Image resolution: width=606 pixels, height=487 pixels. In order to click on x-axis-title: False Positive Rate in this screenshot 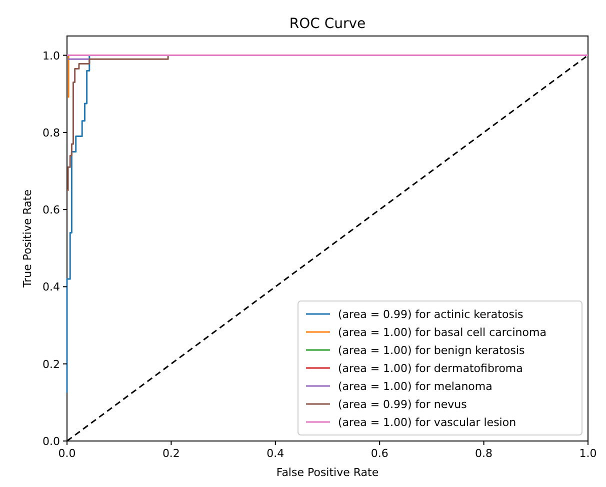, I will do `click(327, 472)`.